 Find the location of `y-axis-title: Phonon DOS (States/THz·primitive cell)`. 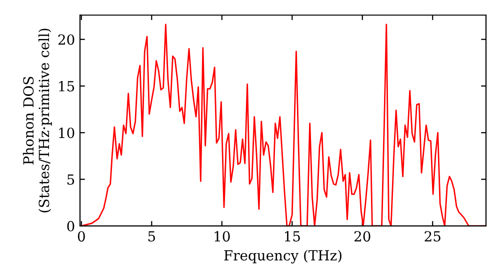

y-axis-title: Phonon DOS (States/THz·primitive cell) is located at coordinates (37, 120).